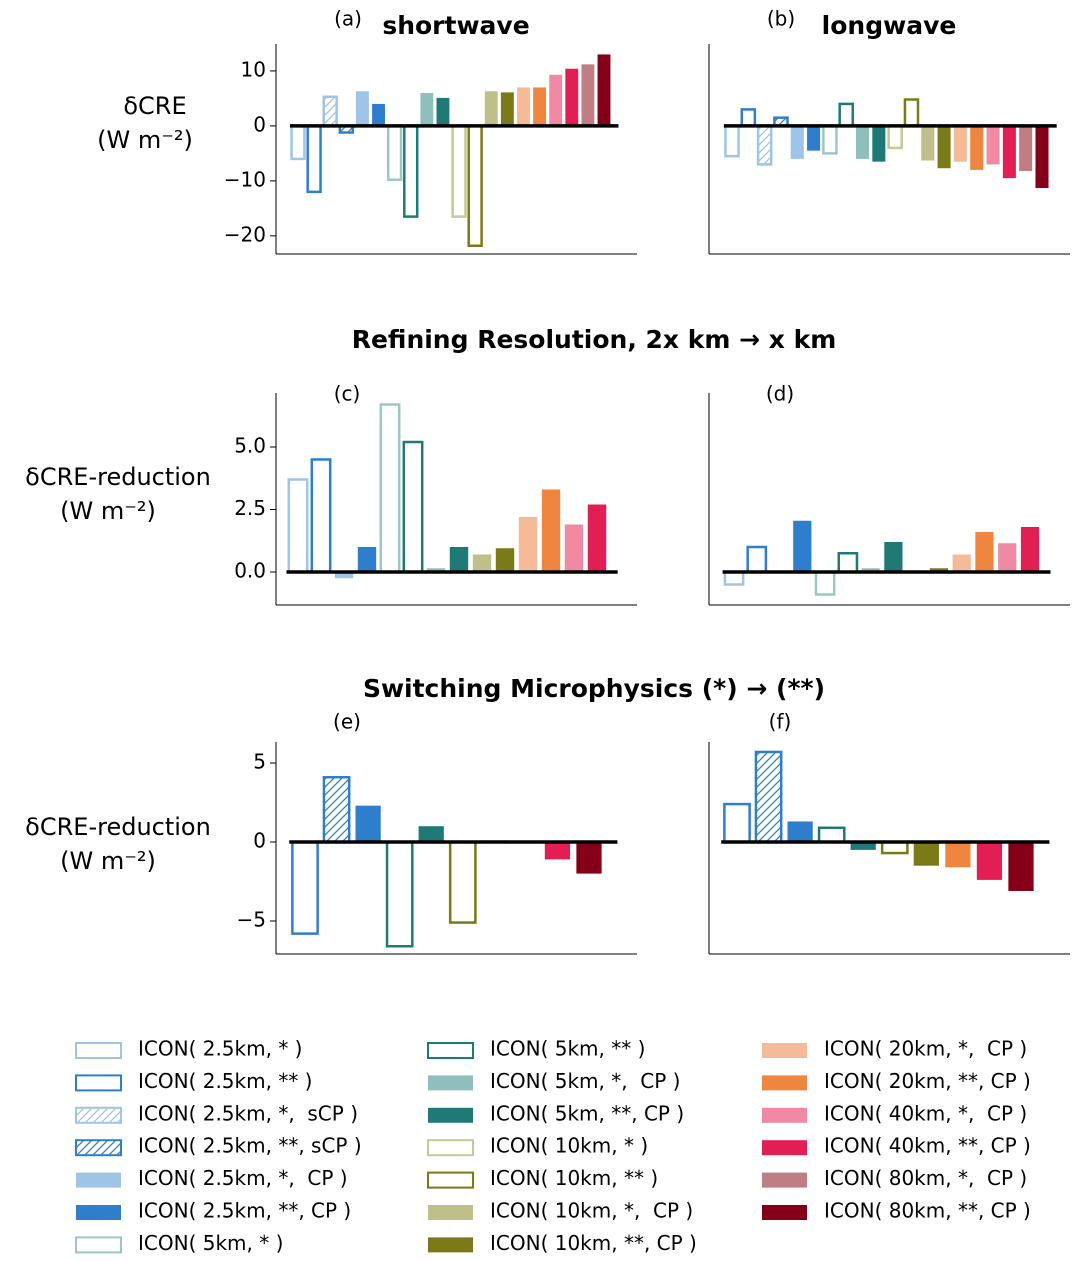 The image size is (1077, 1261). Describe the element at coordinates (927, 1081) in the screenshot. I see `legend-label: ICON( 20km, **, CP )` at that location.